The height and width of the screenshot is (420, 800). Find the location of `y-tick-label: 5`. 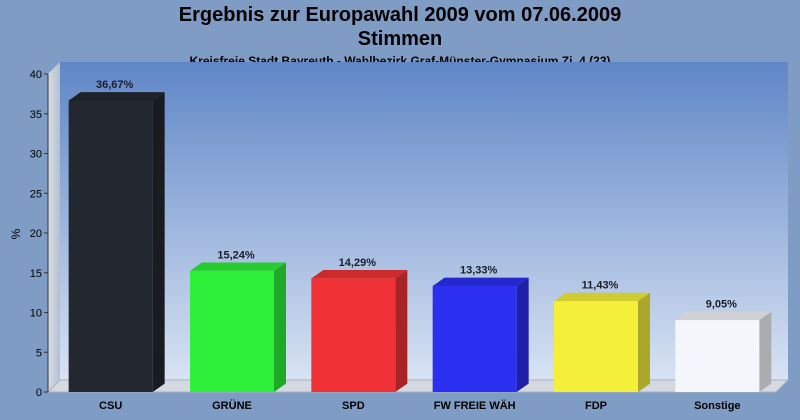

y-tick-label: 5 is located at coordinates (39, 353).